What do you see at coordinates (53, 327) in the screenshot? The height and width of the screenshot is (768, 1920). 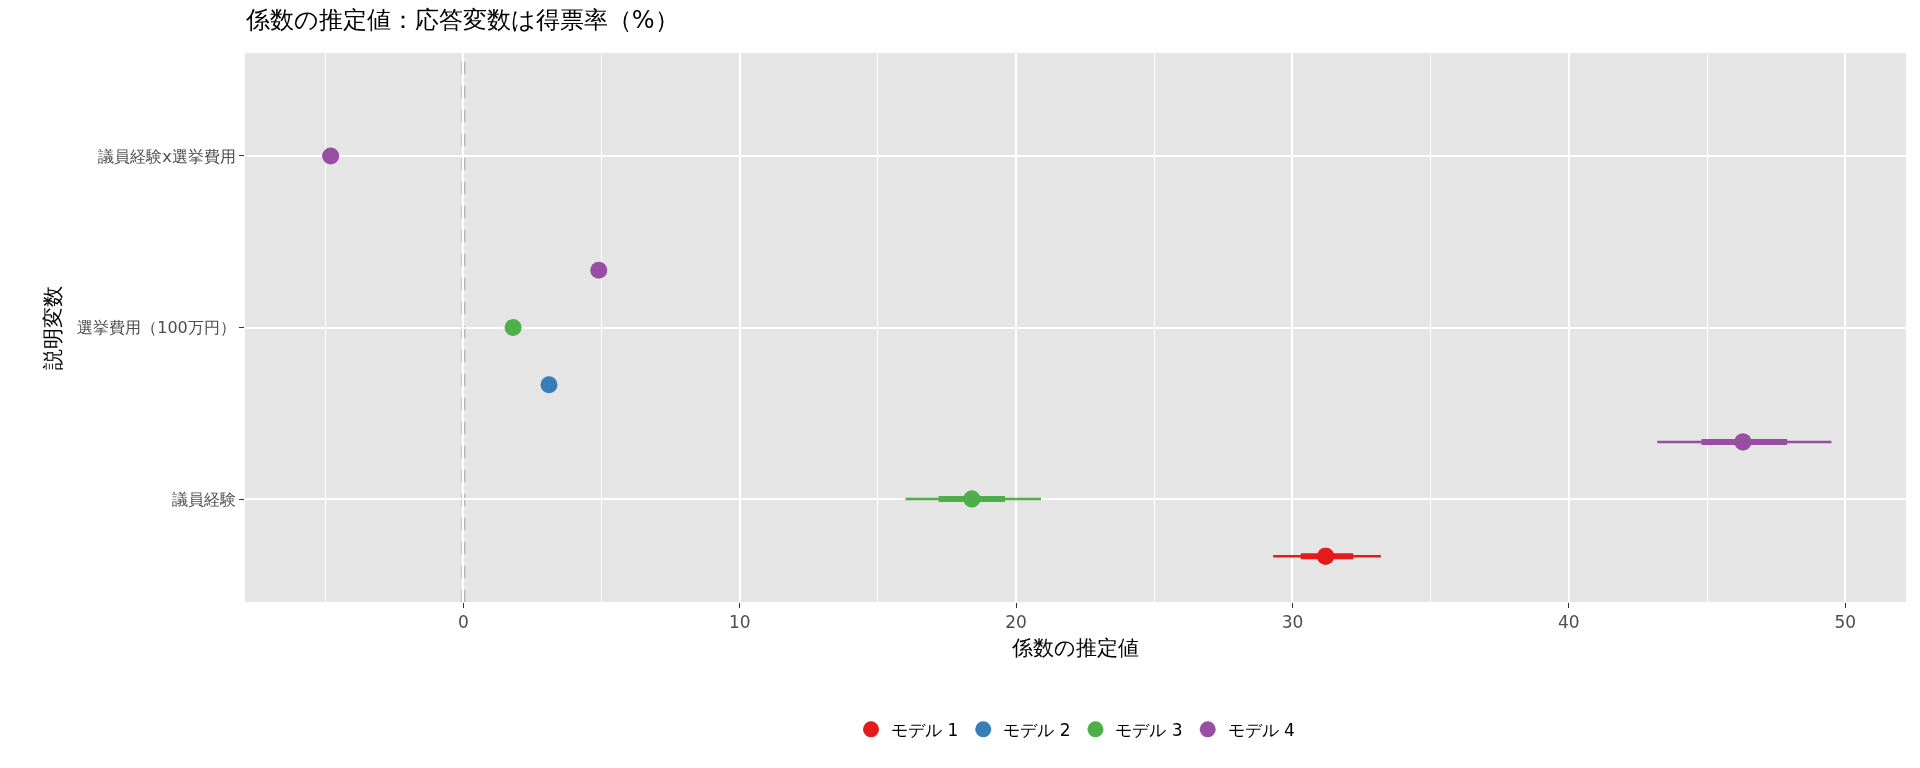 I see `y-axis-title: 説明変数` at bounding box center [53, 327].